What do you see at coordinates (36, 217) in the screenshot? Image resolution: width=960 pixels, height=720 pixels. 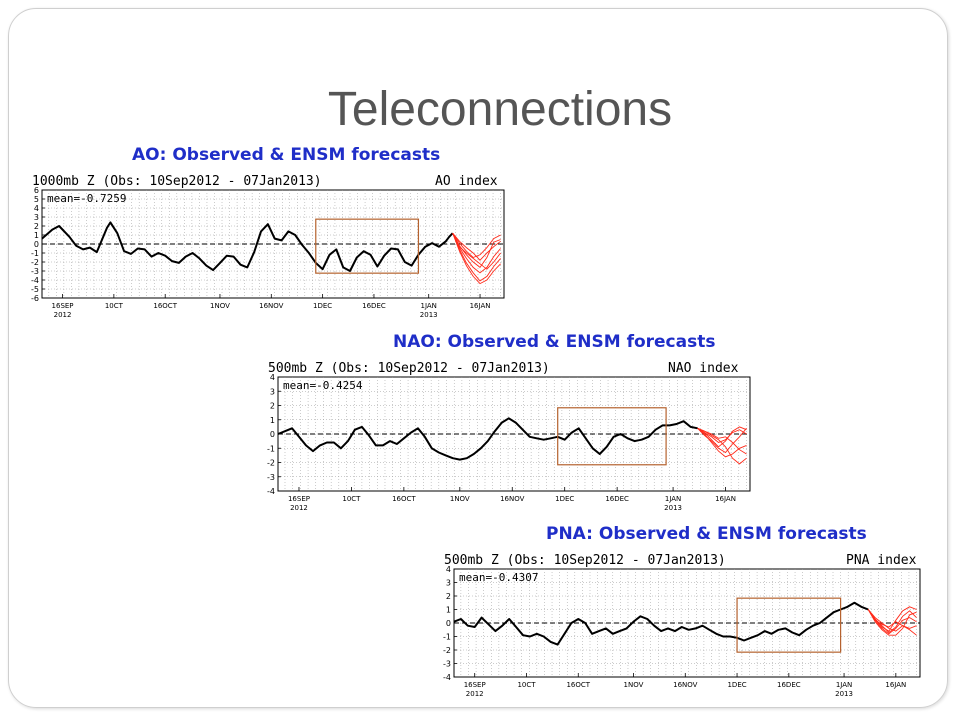 I see `ao-ytick-label: 3` at bounding box center [36, 217].